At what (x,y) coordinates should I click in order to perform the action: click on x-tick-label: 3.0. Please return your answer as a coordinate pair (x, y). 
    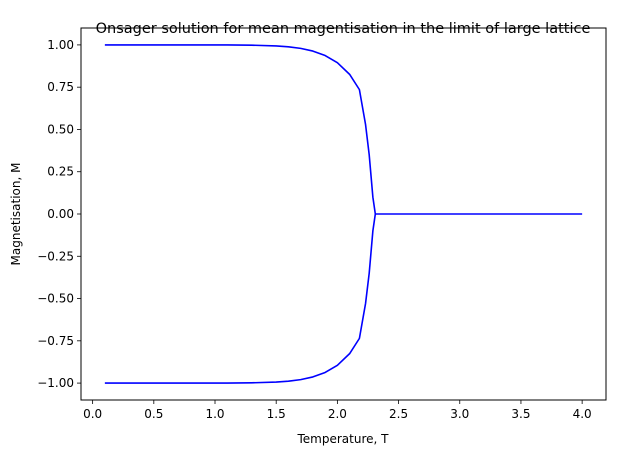
    Looking at the image, I should click on (459, 414).